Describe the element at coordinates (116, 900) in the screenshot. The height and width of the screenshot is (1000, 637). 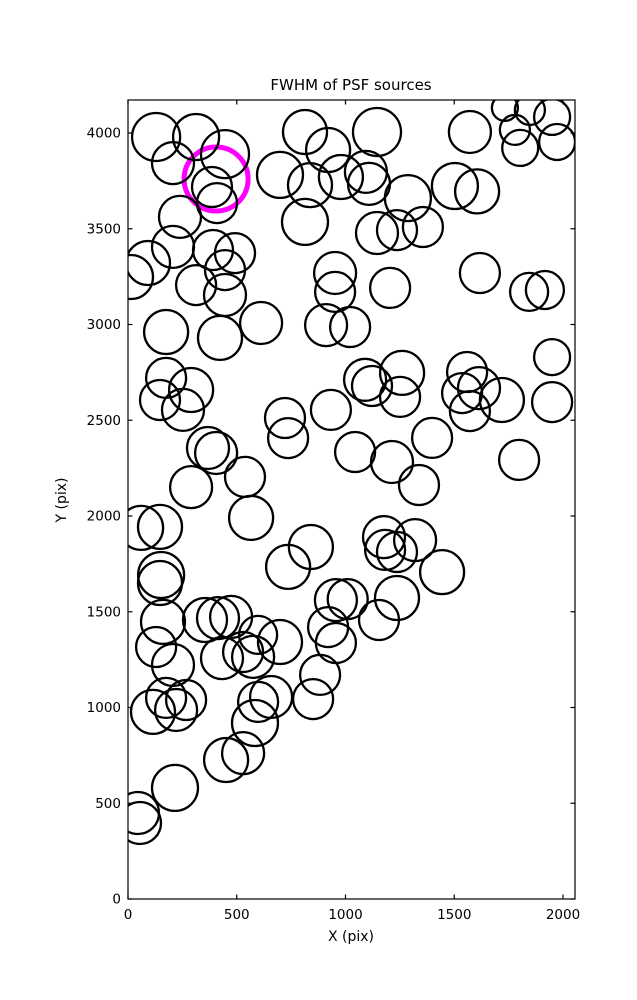
I see `y-tick-label: 0` at that location.